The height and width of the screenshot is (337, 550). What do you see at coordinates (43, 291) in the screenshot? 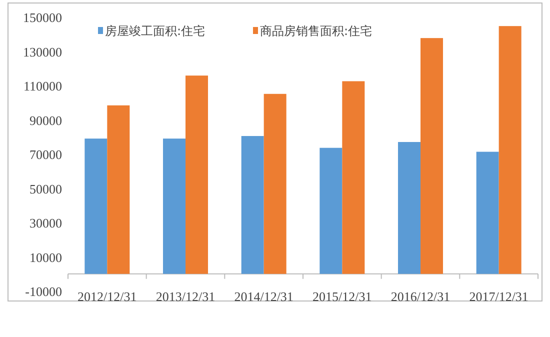
I see `y-tick-label: -10000` at bounding box center [43, 291].